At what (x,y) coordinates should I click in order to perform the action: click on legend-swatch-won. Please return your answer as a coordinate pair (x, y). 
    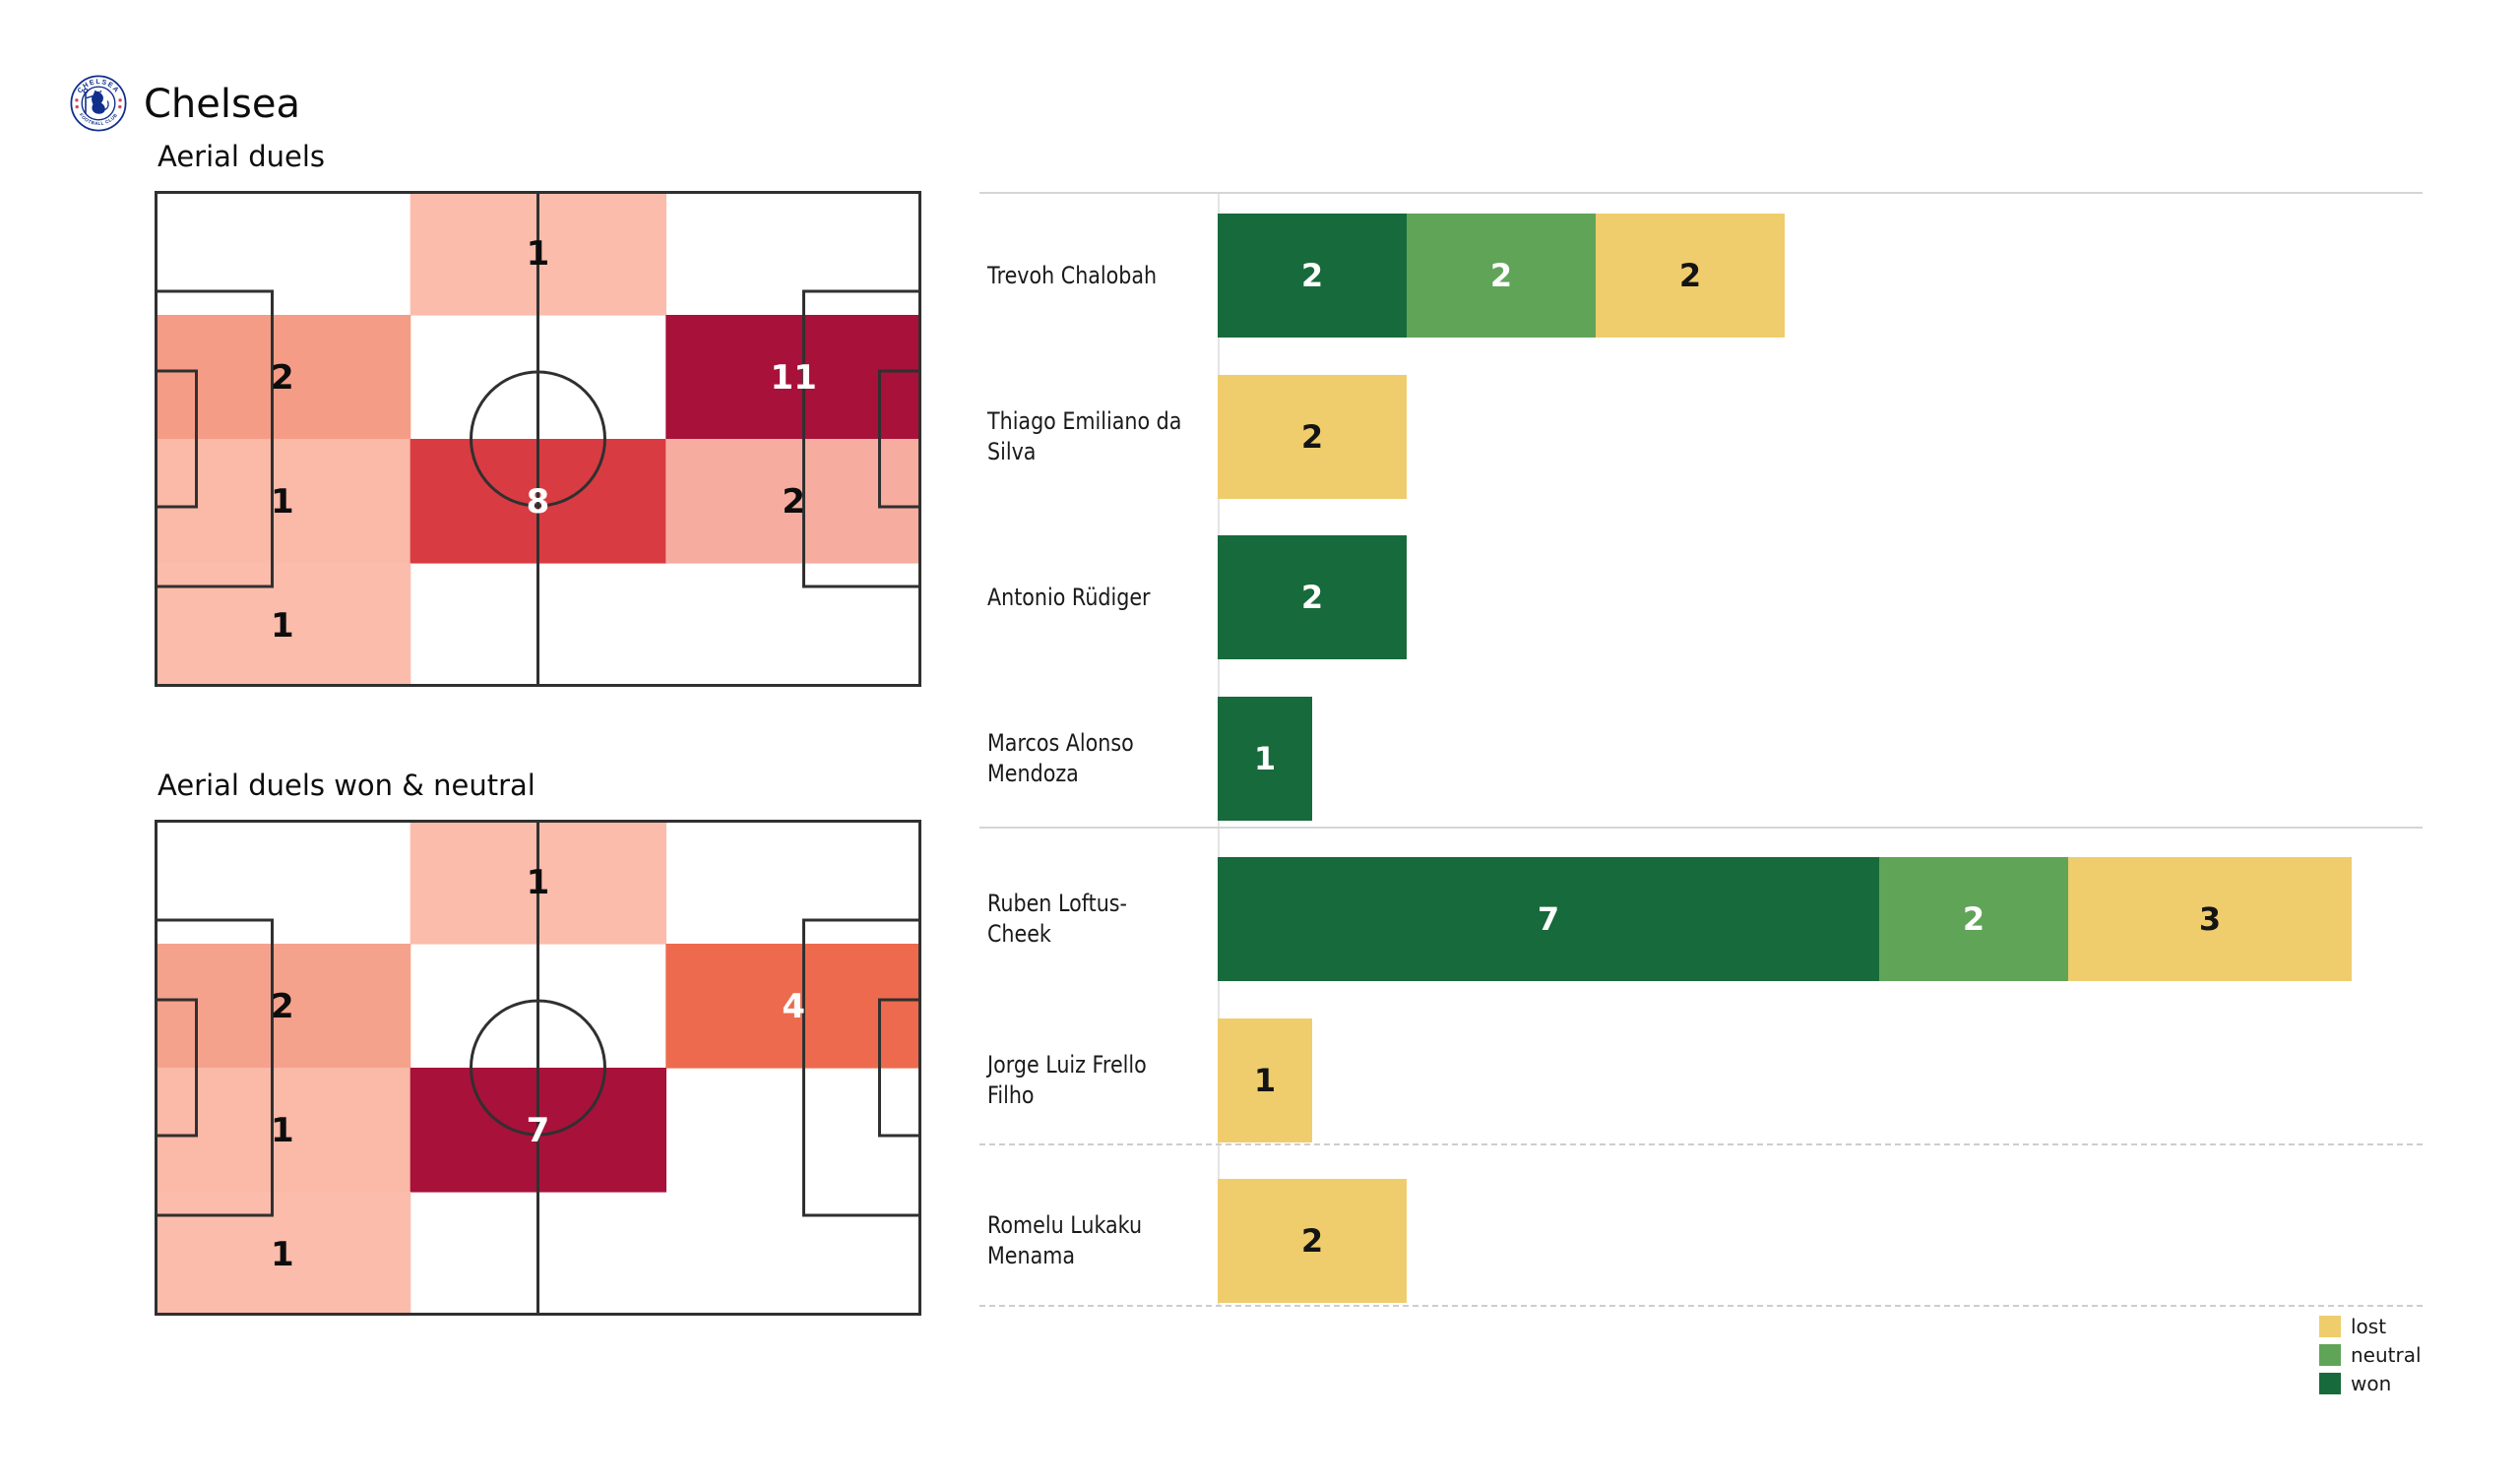
    Looking at the image, I should click on (2330, 1383).